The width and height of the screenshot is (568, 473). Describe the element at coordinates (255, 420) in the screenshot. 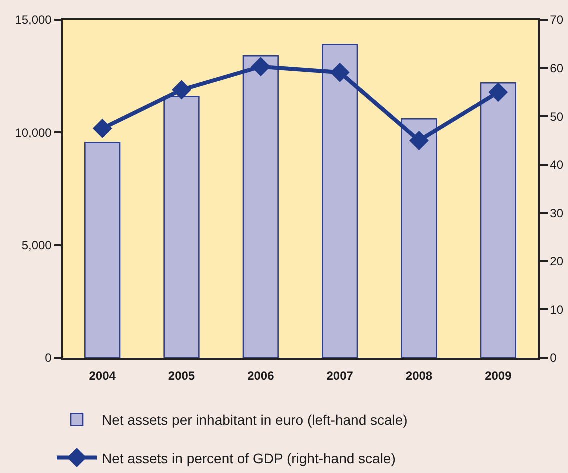

I see `legend-label: Net assets per inhabitant in euro (left-hand scale)` at that location.